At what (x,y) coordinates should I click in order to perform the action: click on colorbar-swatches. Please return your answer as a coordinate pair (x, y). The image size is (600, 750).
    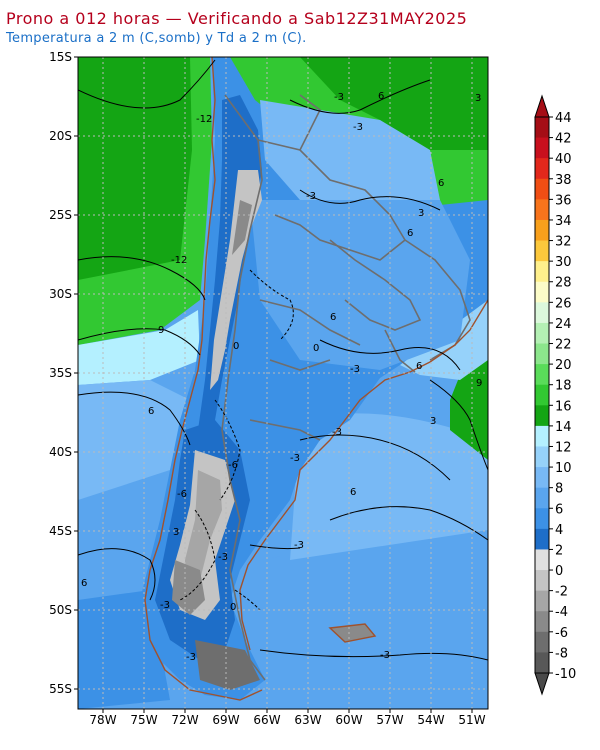
    Looking at the image, I should click on (542, 395).